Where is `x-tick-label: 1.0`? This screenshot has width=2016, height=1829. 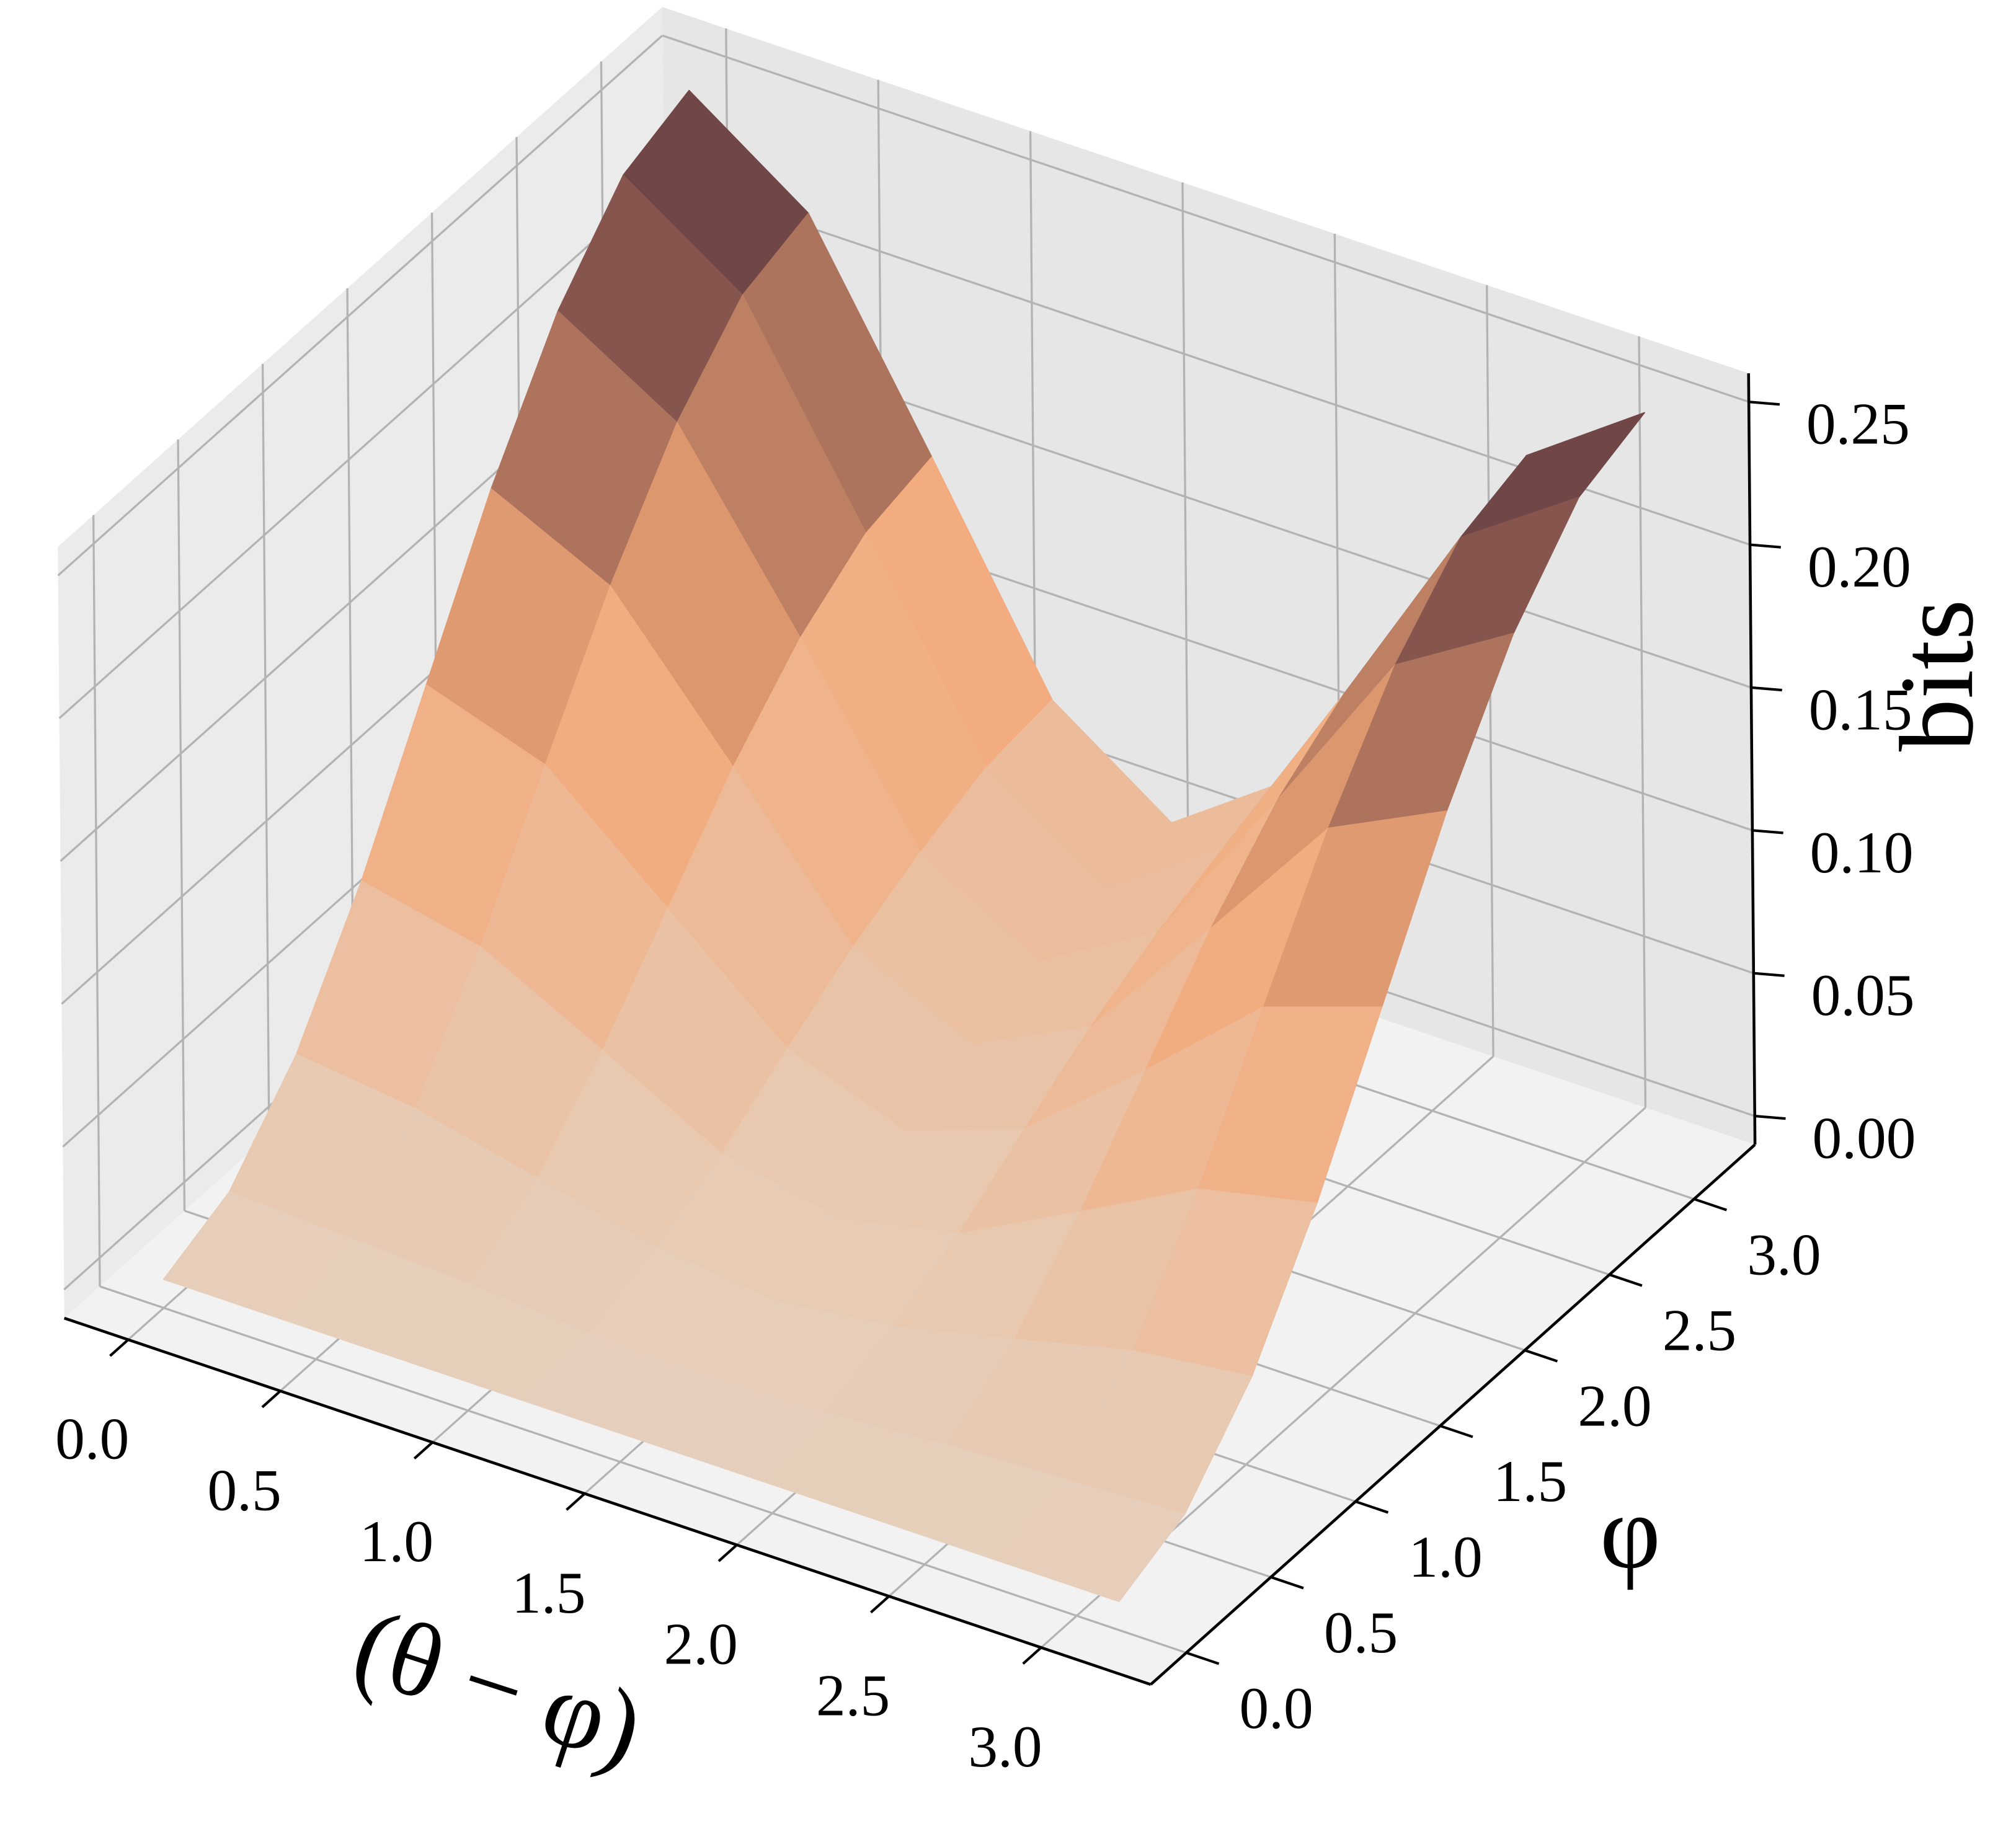
x-tick-label: 1.0 is located at coordinates (396, 1541).